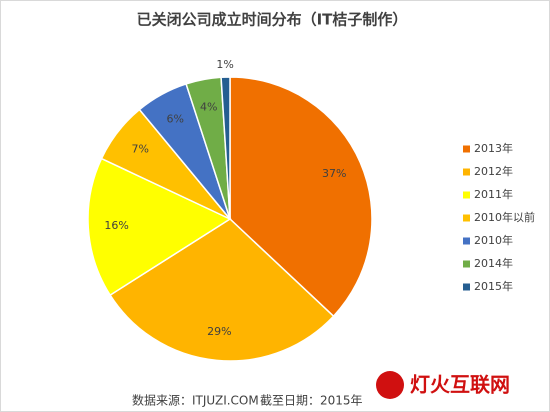 The width and height of the screenshot is (550, 412). Describe the element at coordinates (175, 118) in the screenshot. I see `data-label: 6%` at that location.